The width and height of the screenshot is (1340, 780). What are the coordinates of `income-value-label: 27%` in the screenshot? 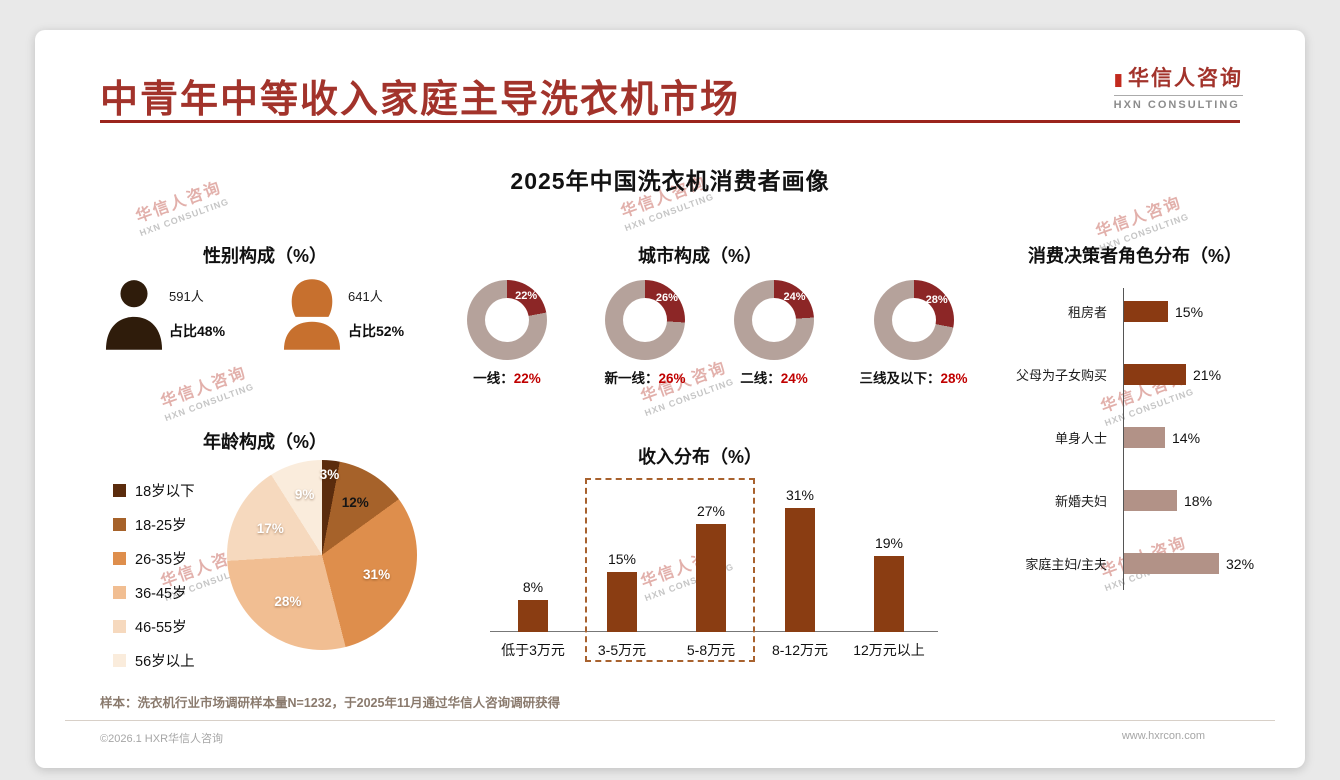 It's located at (711, 511).